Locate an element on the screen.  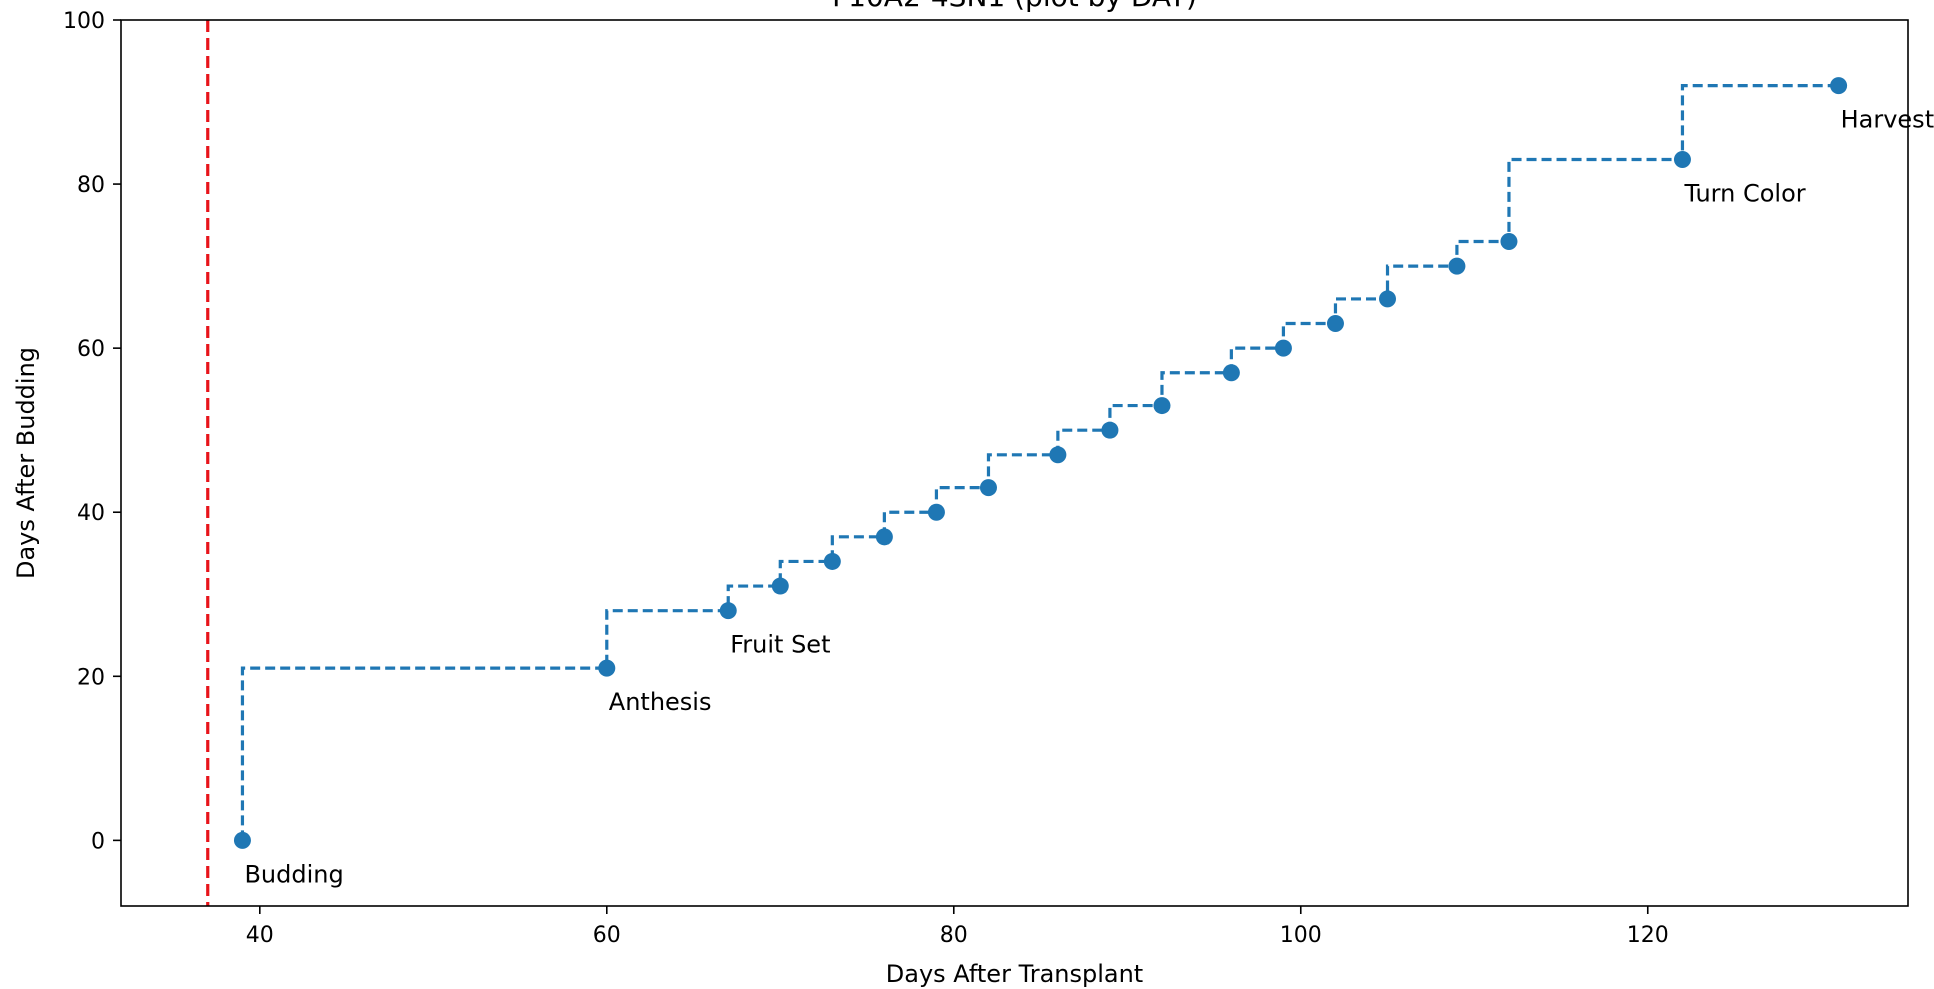
annotation-label: Turn Color is located at coordinates (1744, 193).